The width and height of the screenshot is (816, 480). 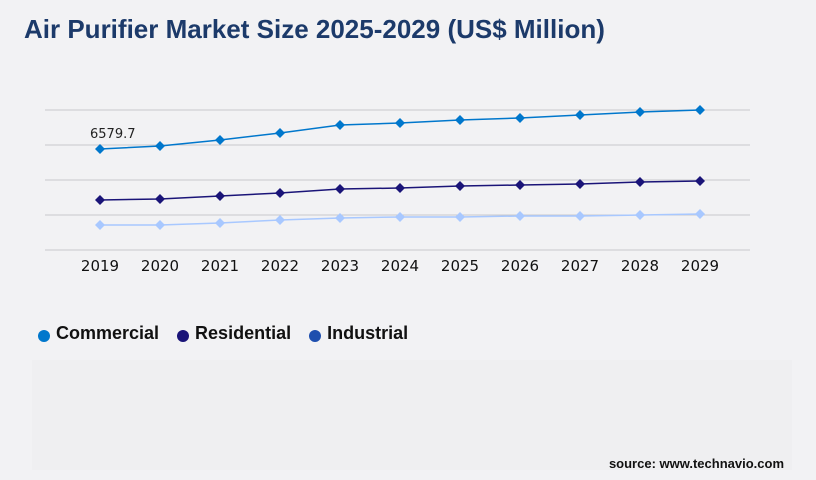 I want to click on legend-label: Industrial, so click(x=368, y=333).